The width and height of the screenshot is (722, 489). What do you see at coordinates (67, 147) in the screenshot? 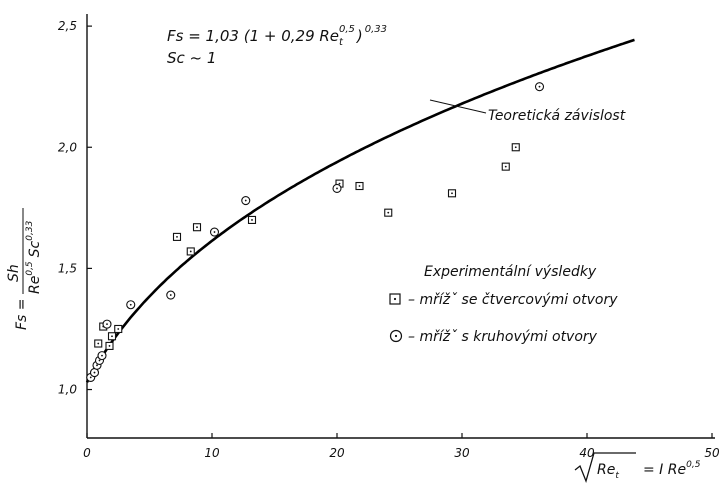
I see `y-tick-label: 2,0` at bounding box center [67, 147].